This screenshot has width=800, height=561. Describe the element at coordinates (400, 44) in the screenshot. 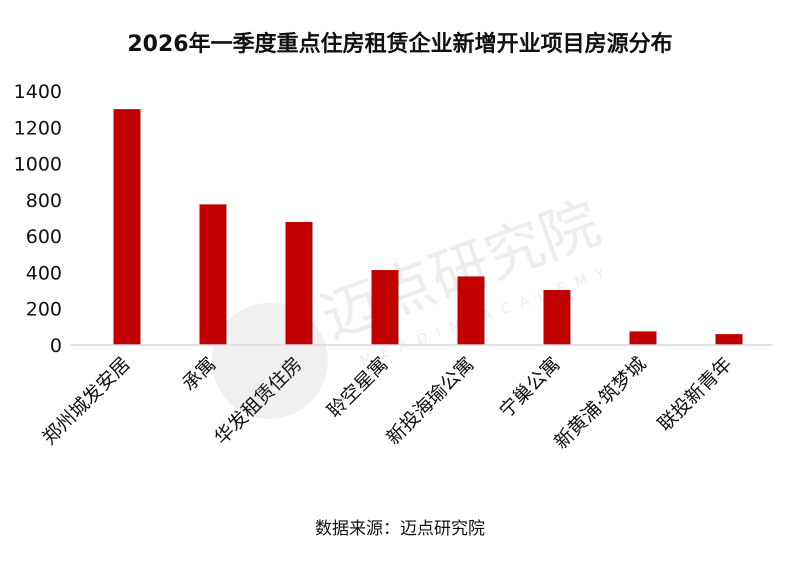

I see `chart-title: 2026年一季度重点住房租赁企业新增开业项目房源分布` at that location.